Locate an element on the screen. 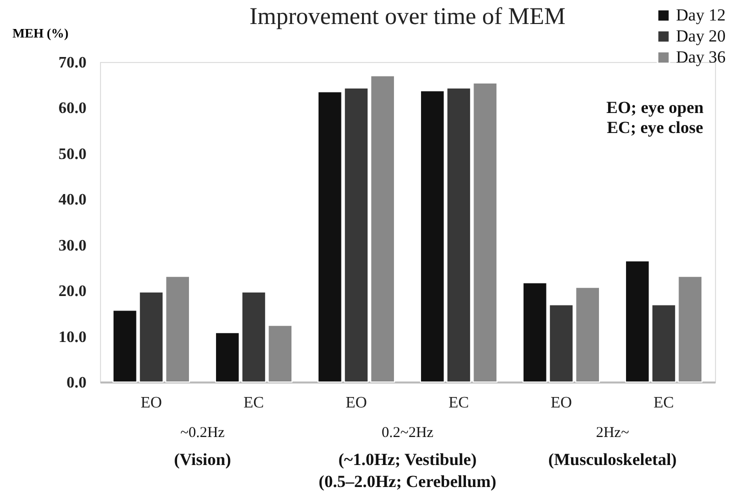  chart-title: Improvement over time of MEM is located at coordinates (408, 17).